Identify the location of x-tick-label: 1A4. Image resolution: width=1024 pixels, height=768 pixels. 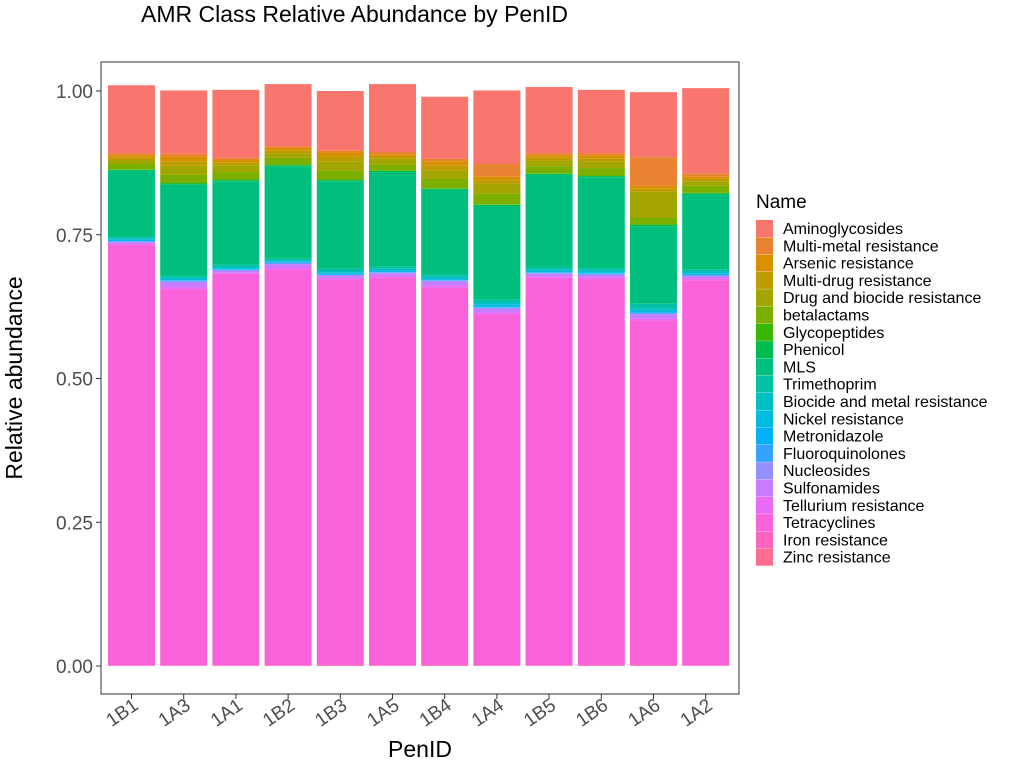
(488, 713).